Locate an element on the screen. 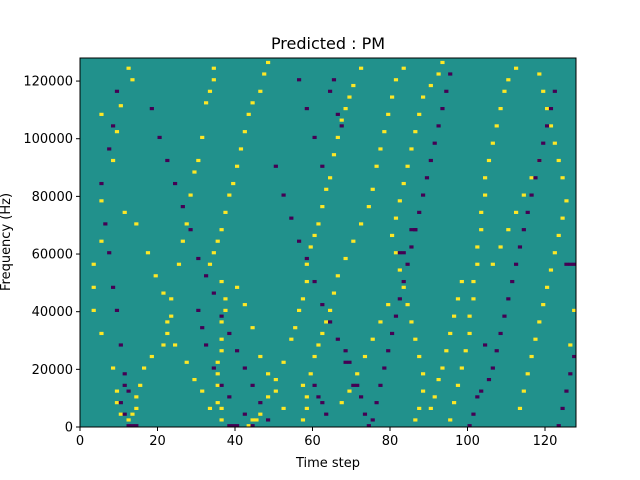 The height and width of the screenshot is (480, 640). x-tick-label: 80 is located at coordinates (390, 441).